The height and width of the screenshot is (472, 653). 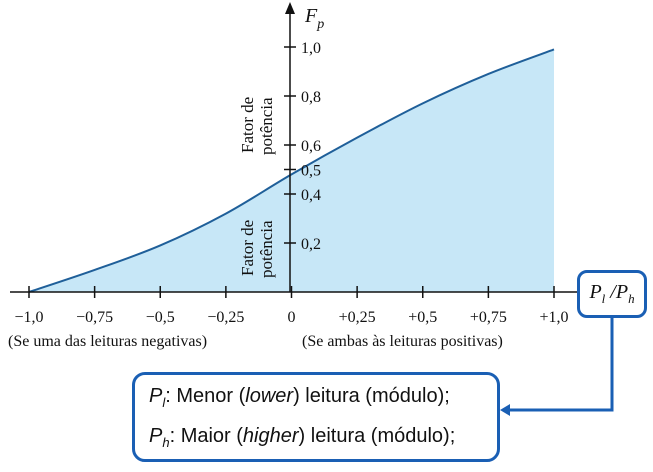 What do you see at coordinates (562, 365) in the screenshot?
I see `connector-line` at bounding box center [562, 365].